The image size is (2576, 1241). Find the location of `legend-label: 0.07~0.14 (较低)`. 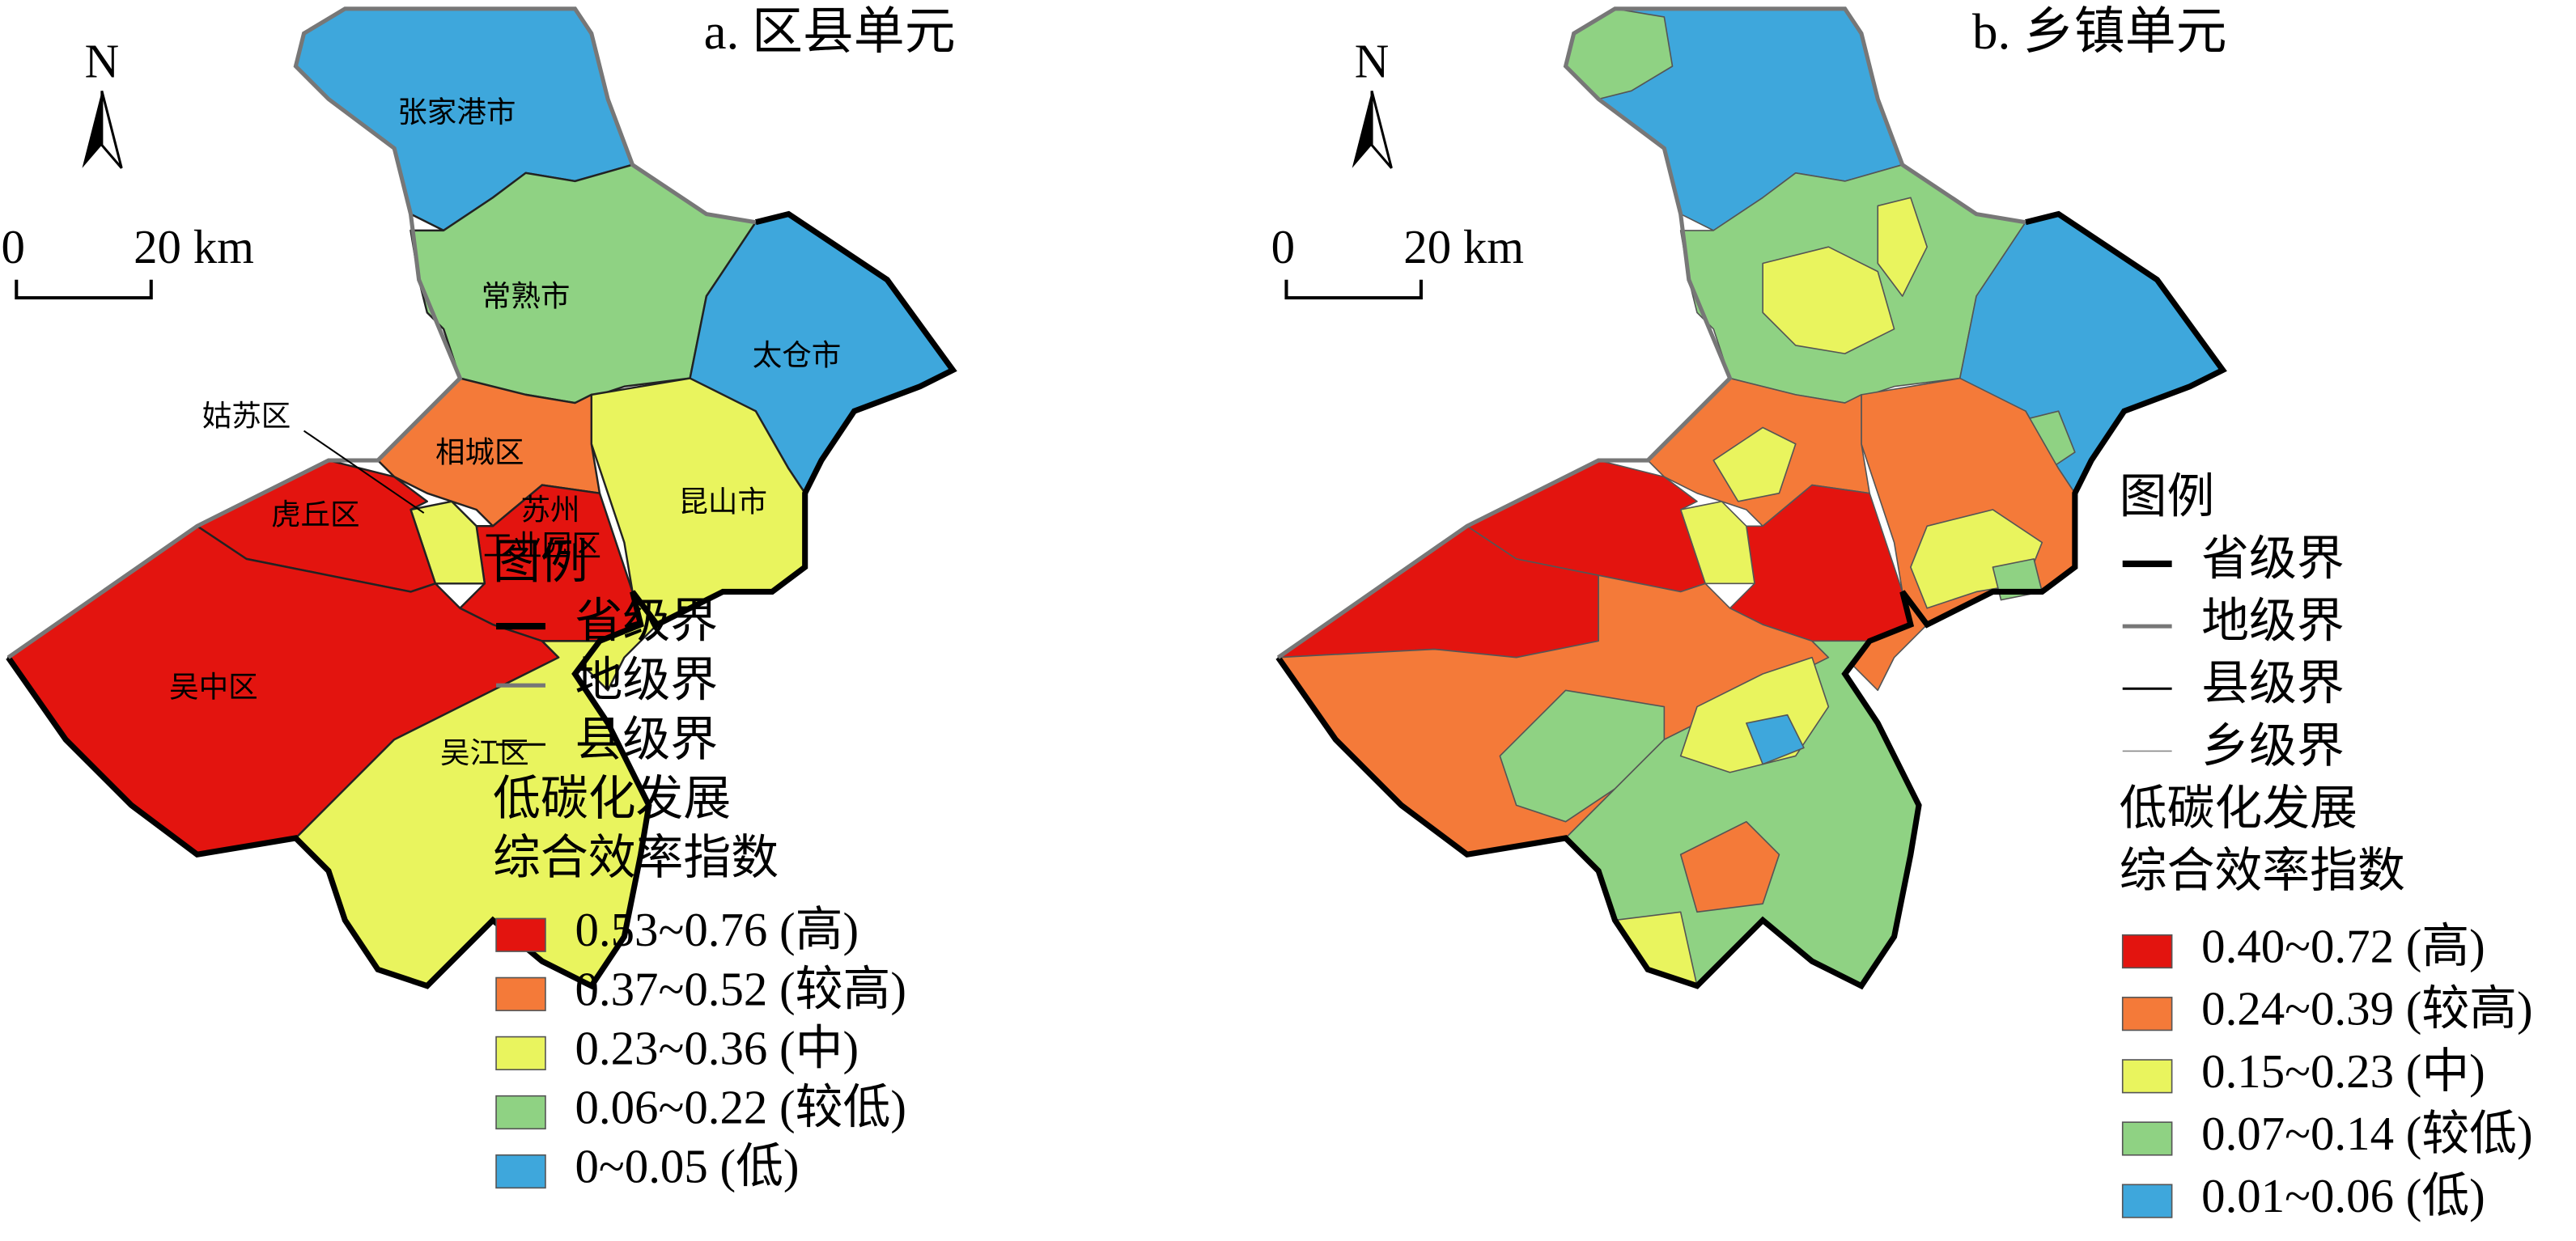

legend-label: 0.07~0.14 (较低) is located at coordinates (2367, 1134).